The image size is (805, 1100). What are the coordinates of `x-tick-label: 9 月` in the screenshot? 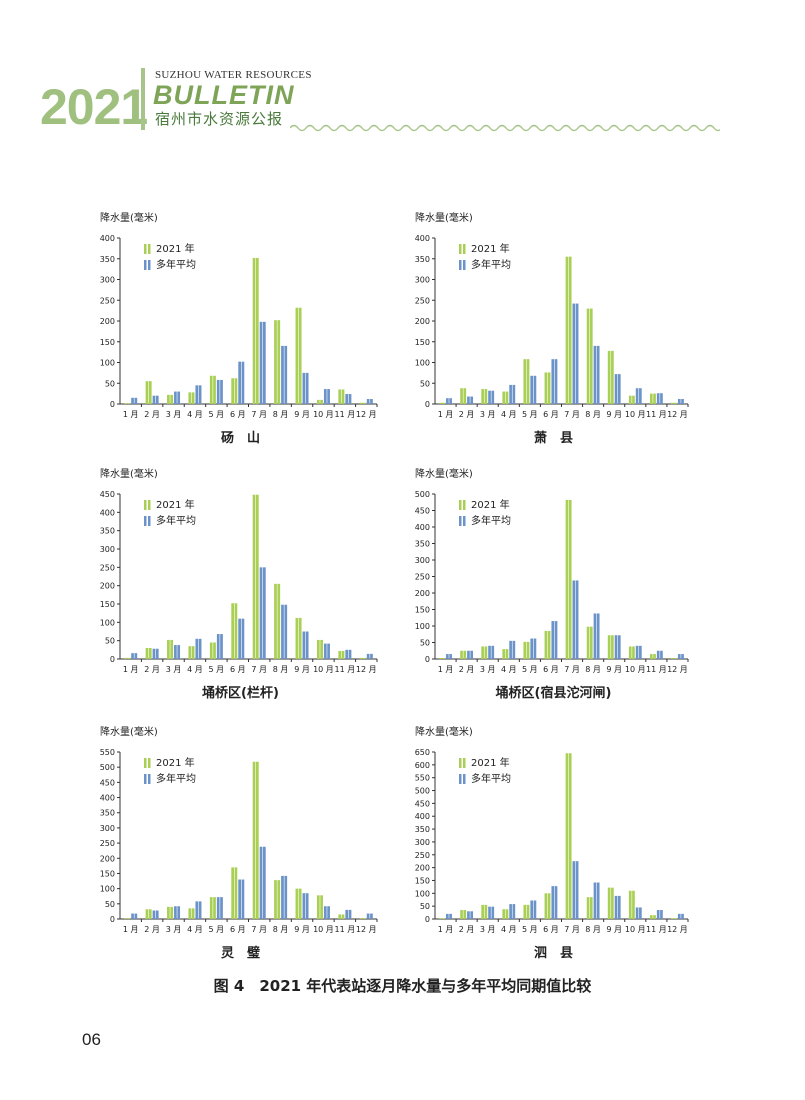 It's located at (302, 669).